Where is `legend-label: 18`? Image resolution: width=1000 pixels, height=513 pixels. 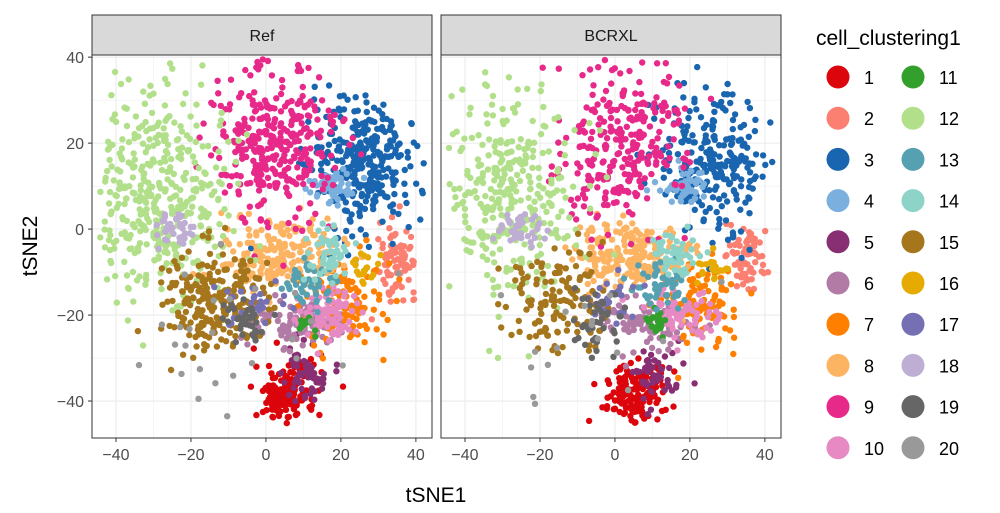
legend-label: 18 is located at coordinates (949, 366).